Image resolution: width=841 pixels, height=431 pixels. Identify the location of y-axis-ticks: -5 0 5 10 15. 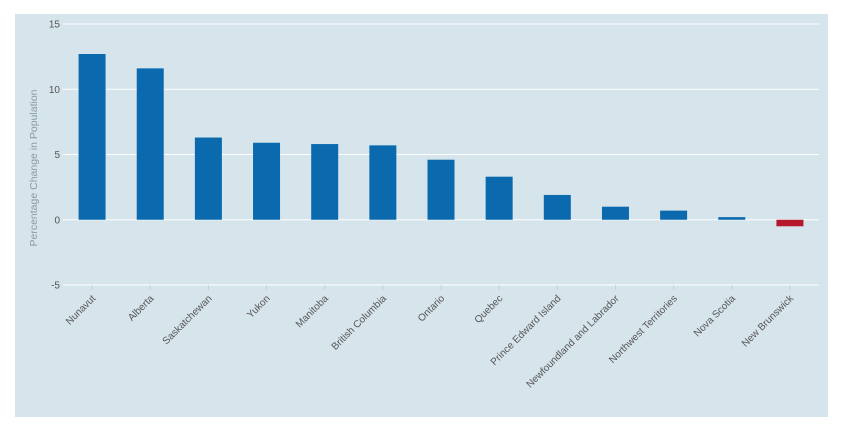
(55, 156).